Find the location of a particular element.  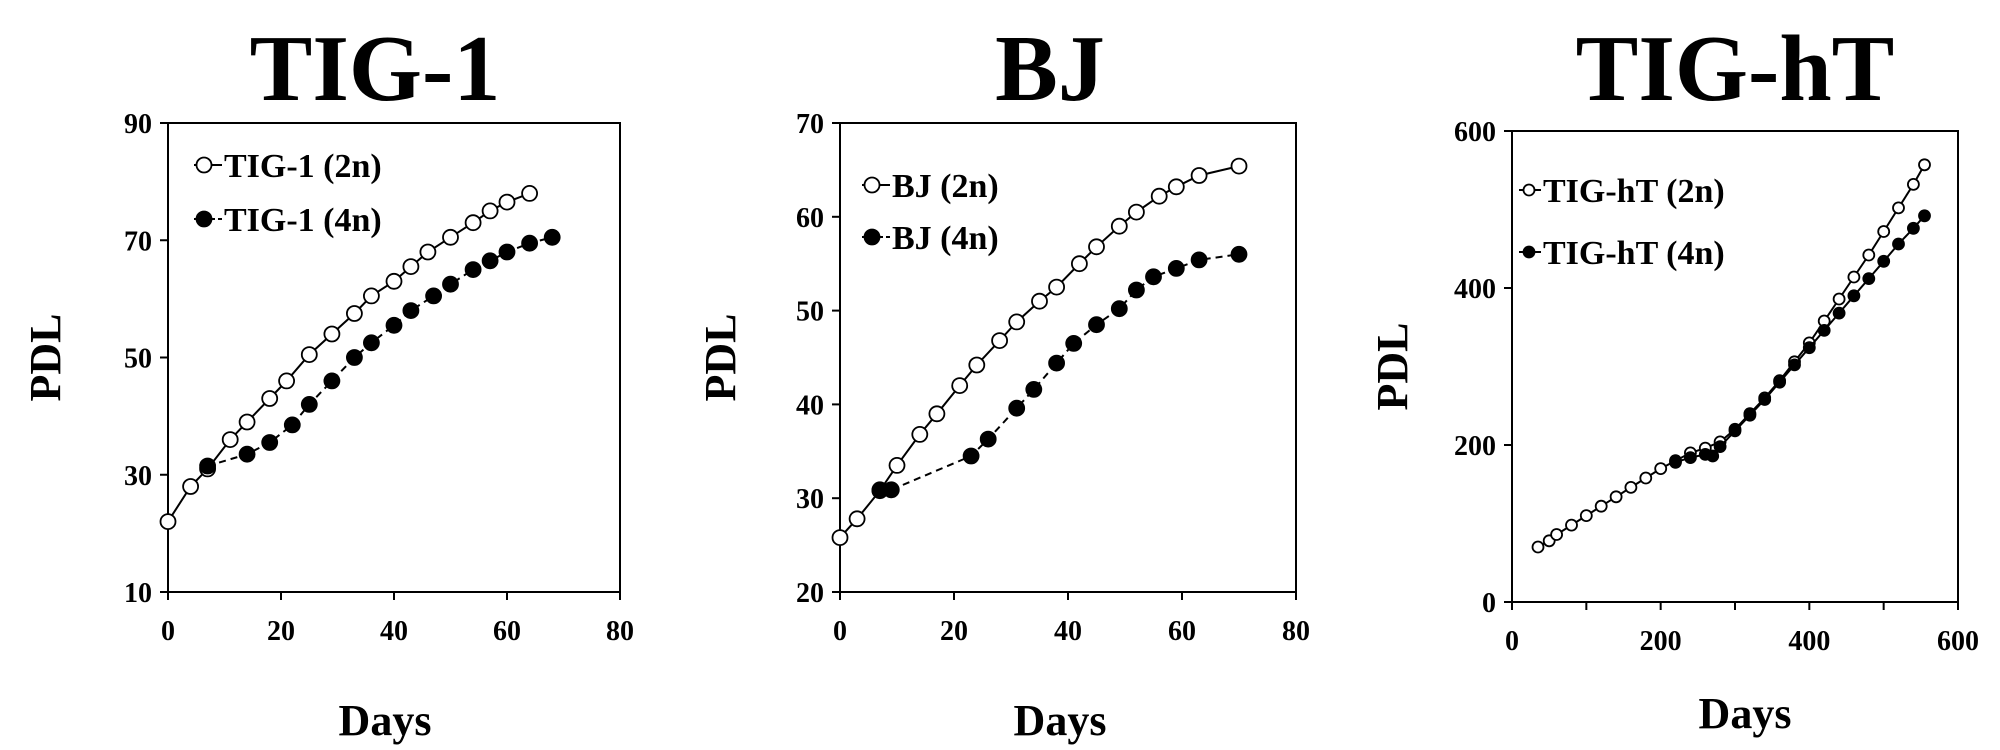

y-tick-label: 30 is located at coordinates (810, 499).